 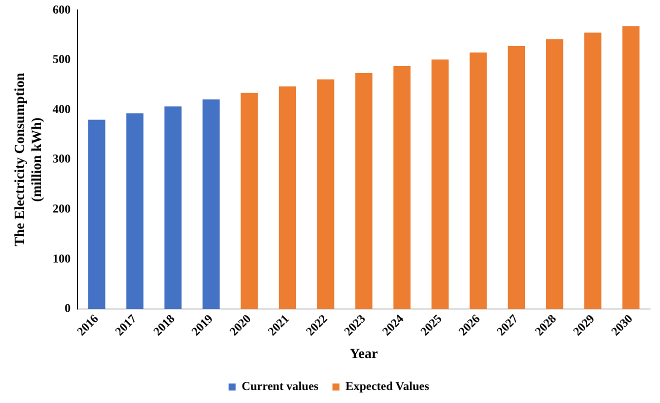 What do you see at coordinates (61, 209) in the screenshot?
I see `y-tick-label: 200` at bounding box center [61, 209].